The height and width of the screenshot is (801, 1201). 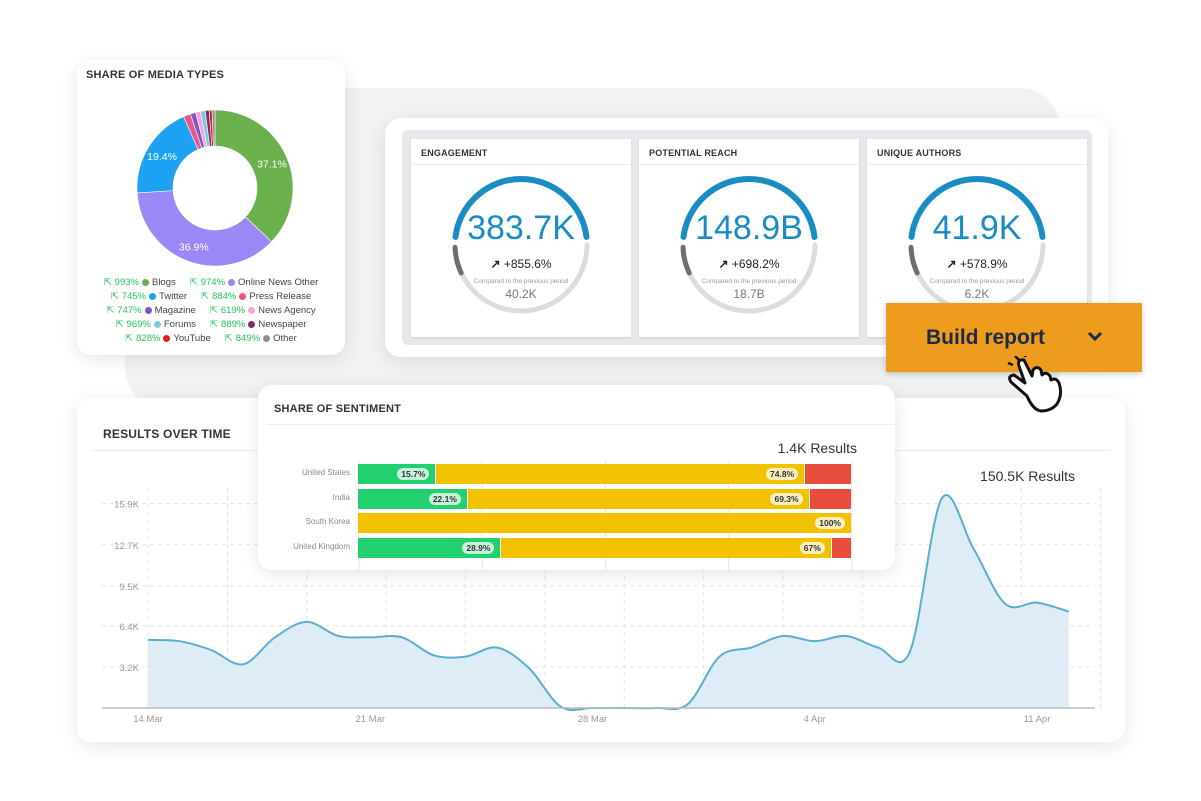 What do you see at coordinates (162, 157) in the screenshot?
I see `donut-label: 19.4%` at bounding box center [162, 157].